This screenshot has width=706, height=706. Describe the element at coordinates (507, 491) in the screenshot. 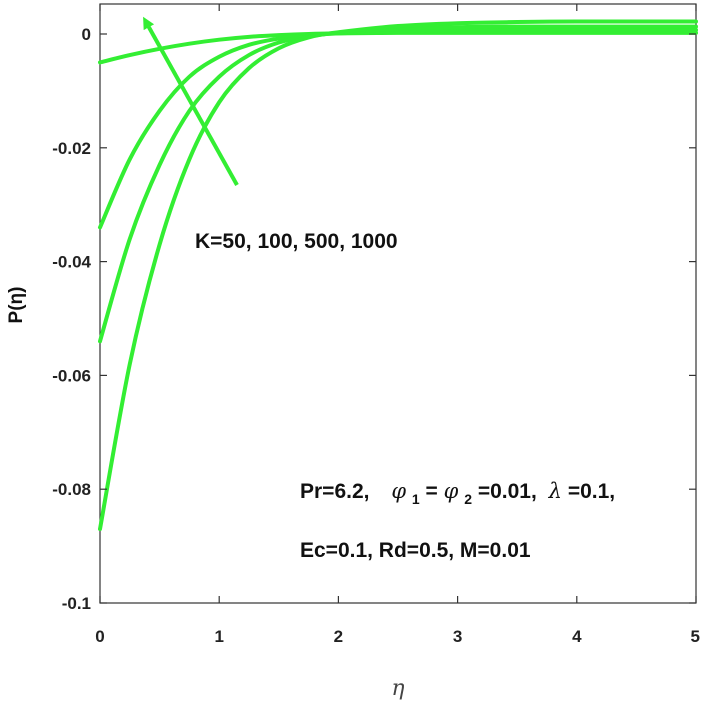

I see `param-phi-value: =0.01,` at that location.